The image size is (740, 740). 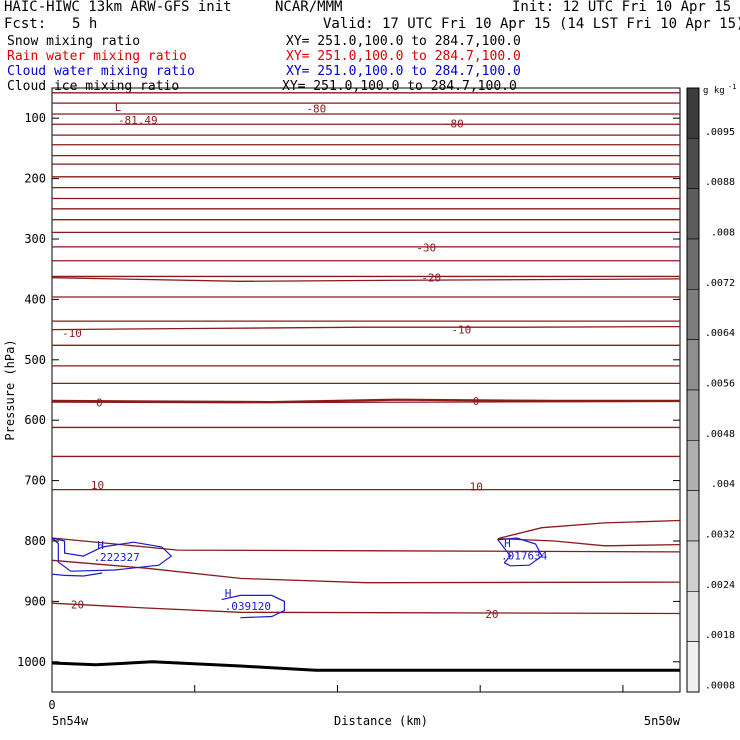 What do you see at coordinates (31, 662) in the screenshot?
I see `y-tick-label: 1000` at bounding box center [31, 662].